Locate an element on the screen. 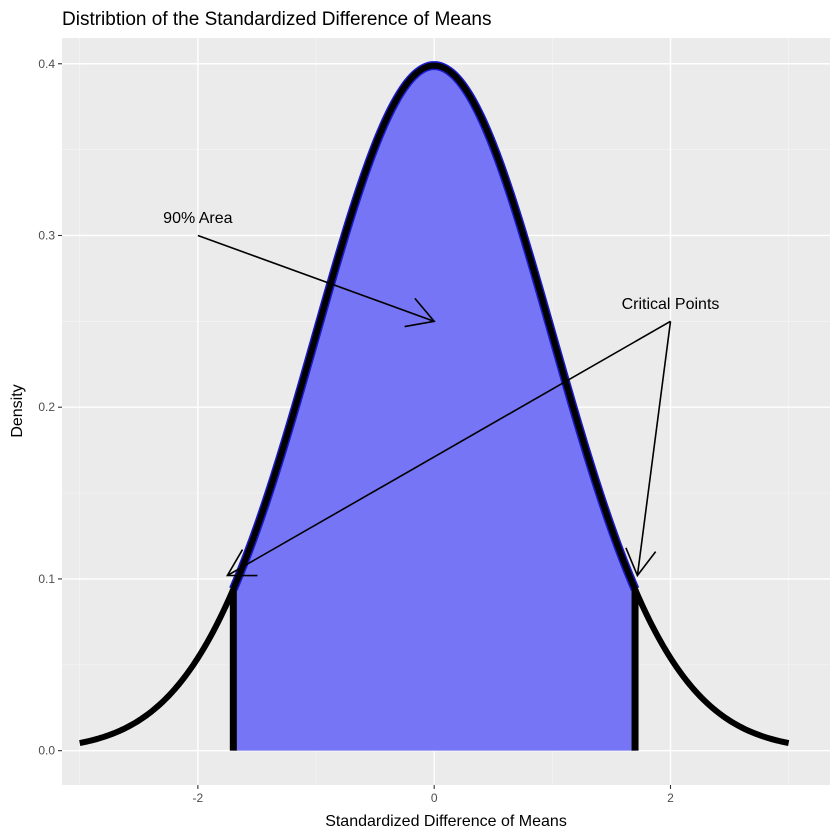 The image size is (840, 840). y-tick-label: 0.3 is located at coordinates (46, 235).